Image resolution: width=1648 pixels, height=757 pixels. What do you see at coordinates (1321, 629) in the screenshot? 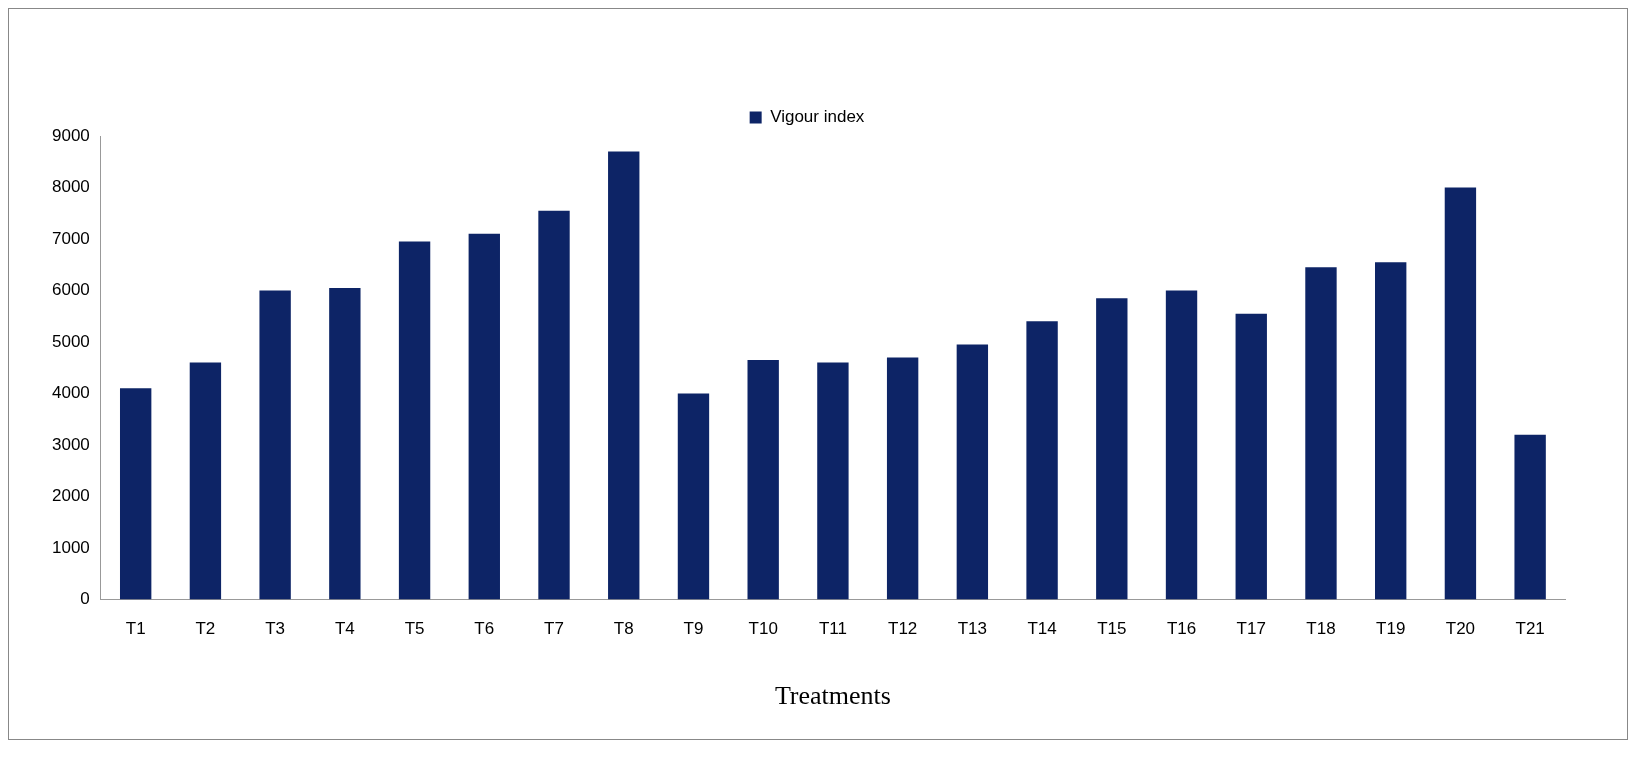
I see `x-tick-label: T18` at bounding box center [1321, 629].